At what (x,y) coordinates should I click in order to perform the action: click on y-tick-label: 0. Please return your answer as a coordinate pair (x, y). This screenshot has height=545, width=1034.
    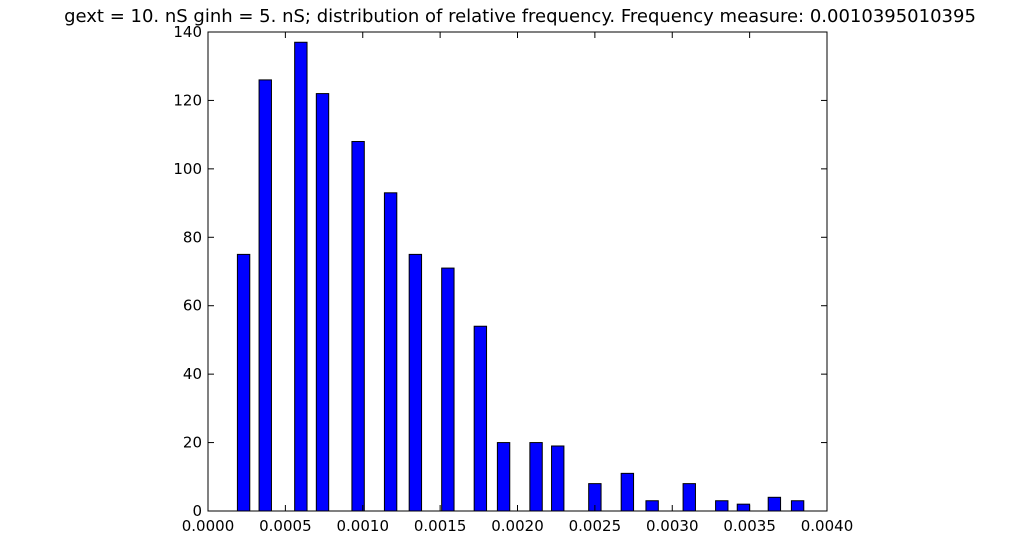
    Looking at the image, I should click on (197, 511).